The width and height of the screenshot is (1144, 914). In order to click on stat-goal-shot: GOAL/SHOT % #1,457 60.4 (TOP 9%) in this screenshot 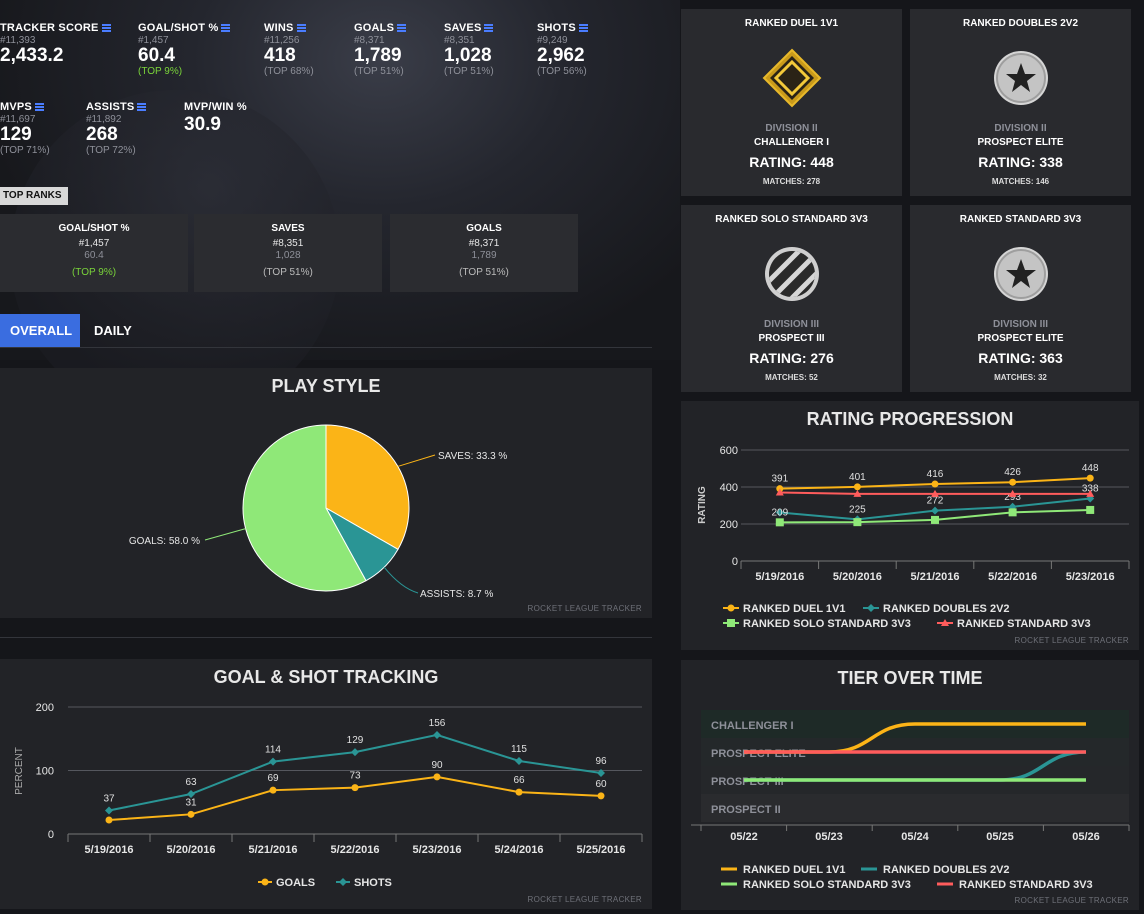, I will do `click(184, 49)`.